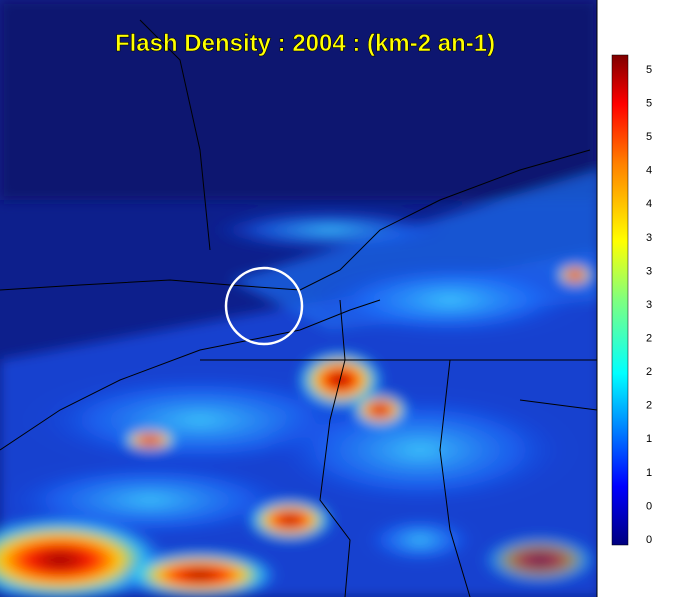 This screenshot has width=692, height=598. I want to click on colorbar, so click(620, 300).